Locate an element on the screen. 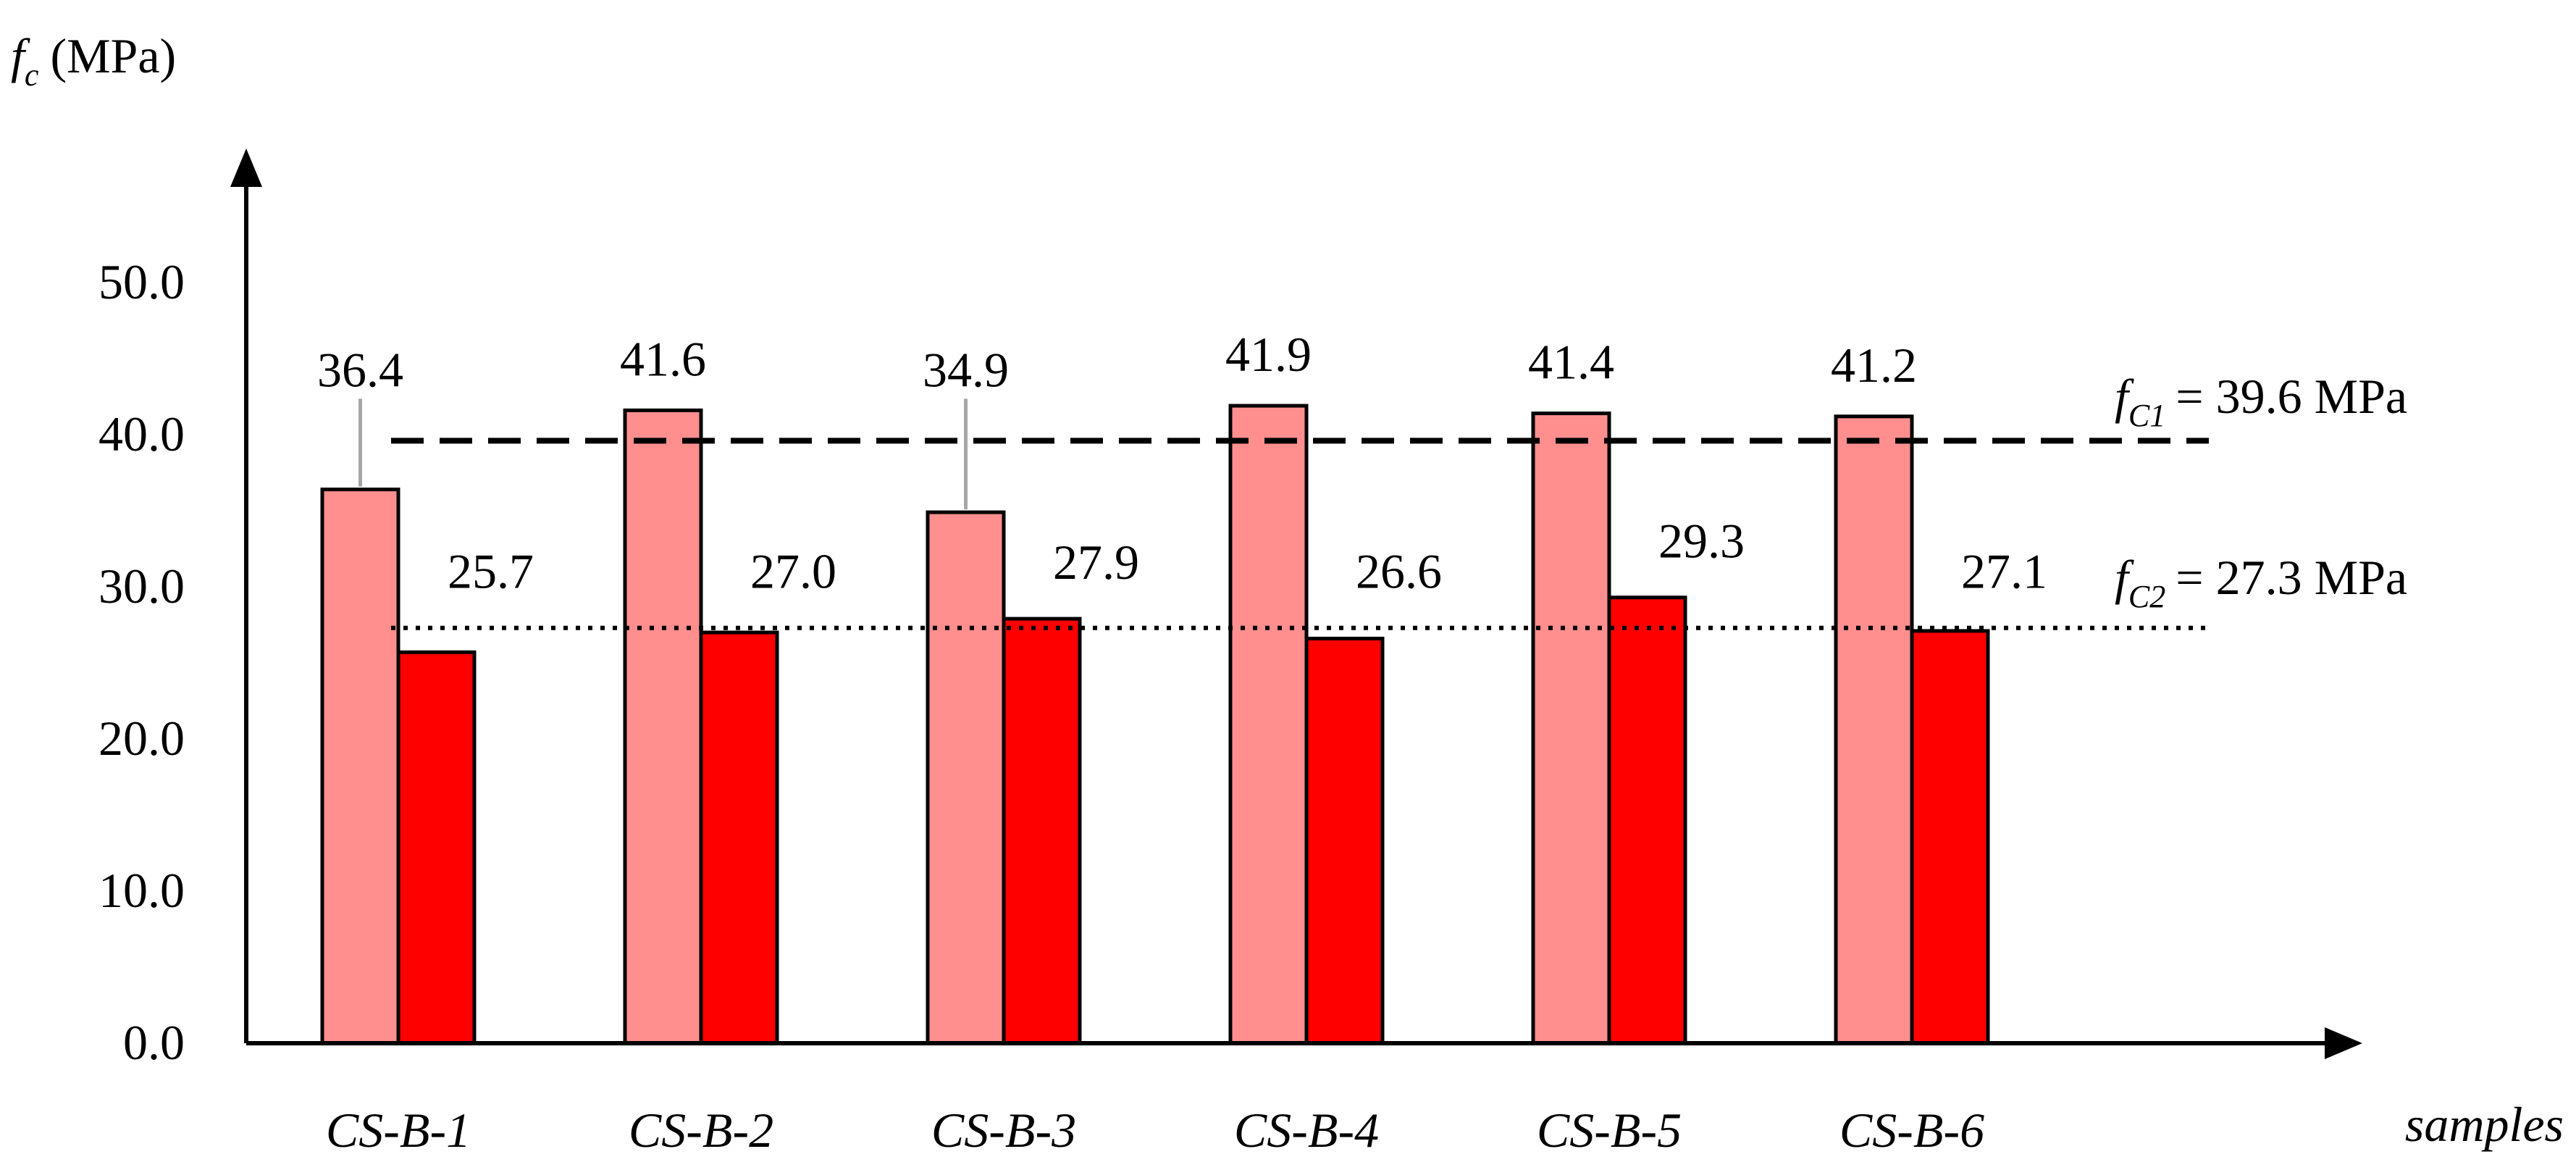 The image size is (2576, 1170). bar-data-label-series-2: 29.3 is located at coordinates (1701, 541).